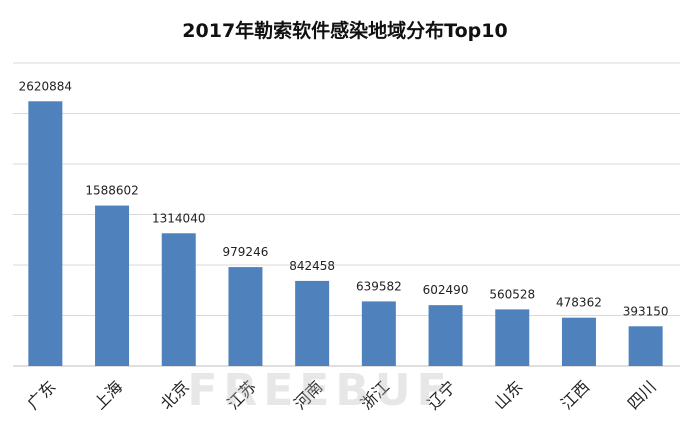  I want to click on category-label: 四川, so click(642, 395).